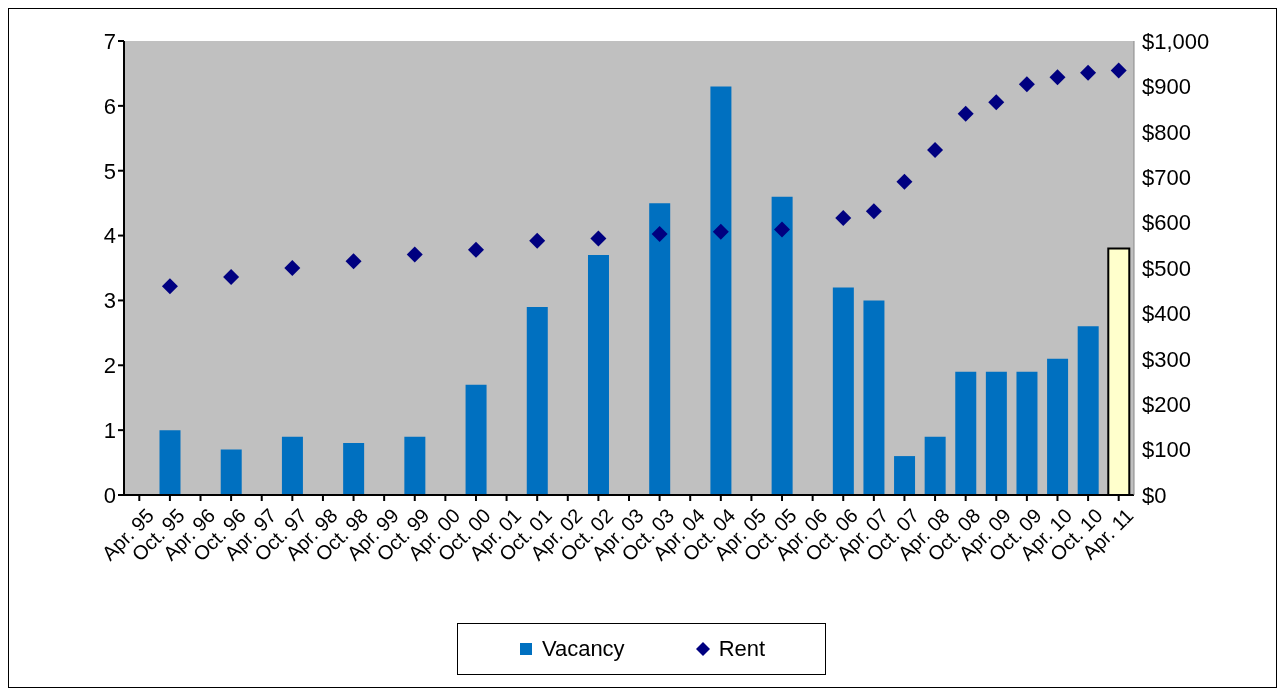 The width and height of the screenshot is (1285, 696). I want to click on y2-tick-label: $1,000, so click(1176, 41).